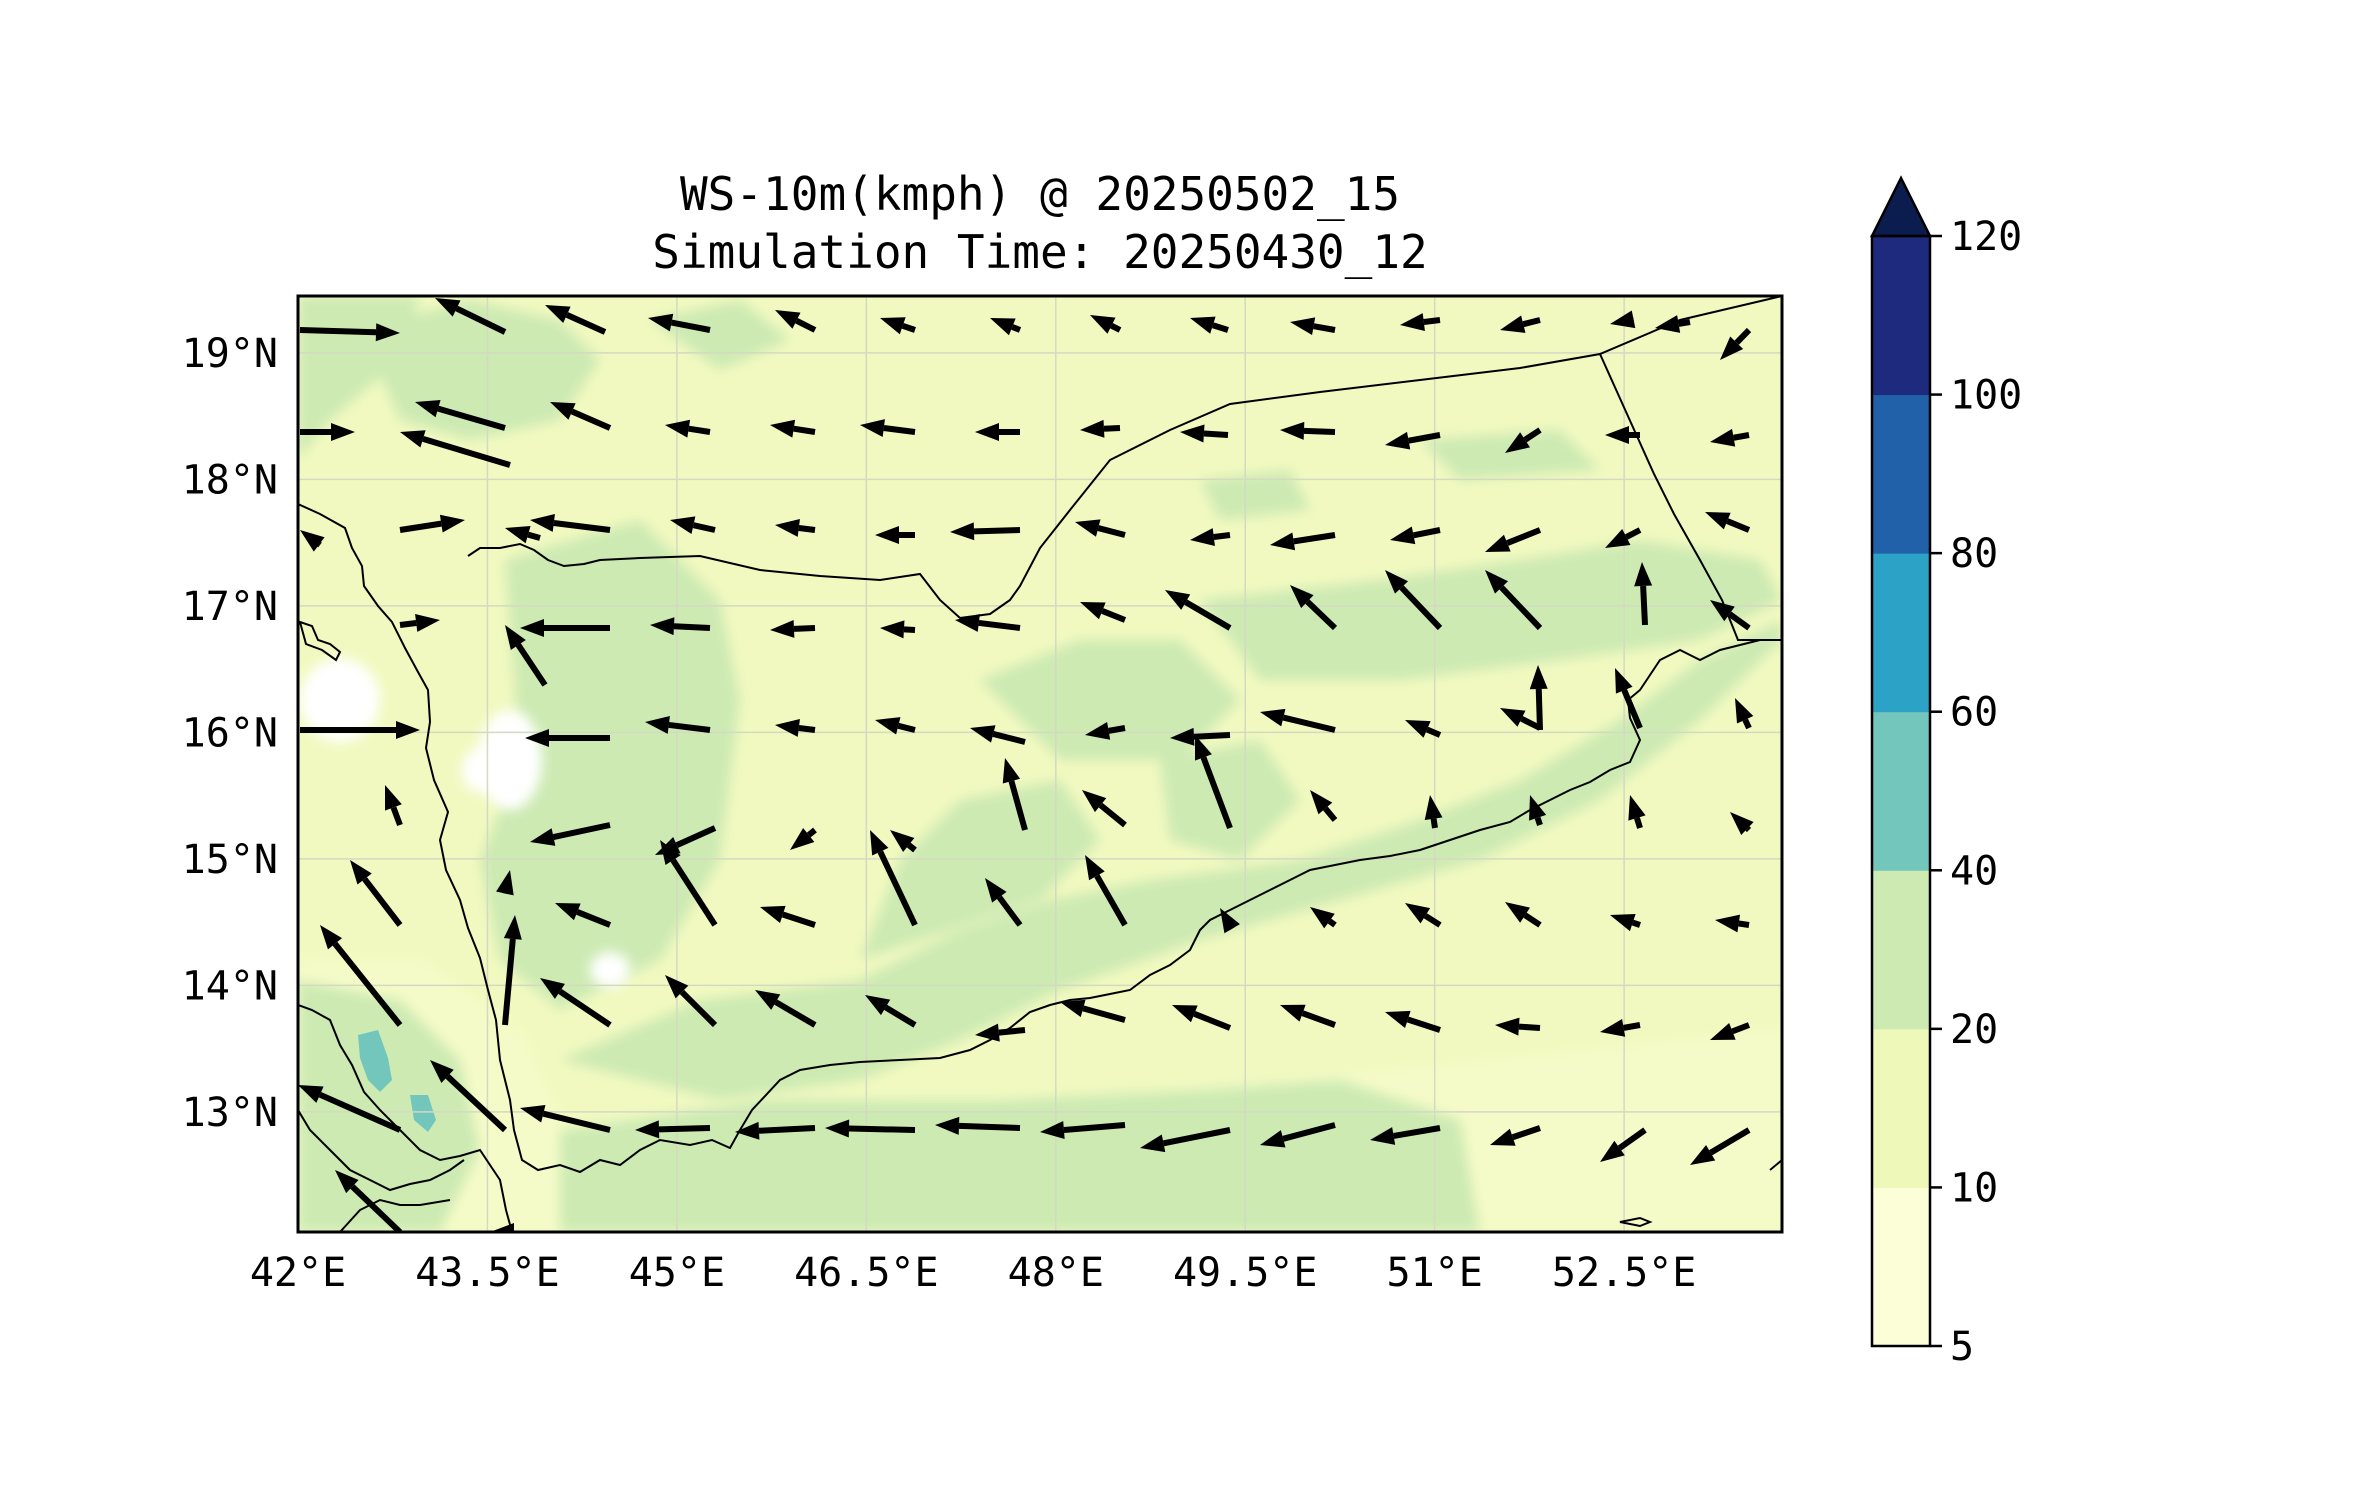  Describe the element at coordinates (1040, 194) in the screenshot. I see `title-line-1: WS-10m(kmph) @ 20250502_15` at that location.